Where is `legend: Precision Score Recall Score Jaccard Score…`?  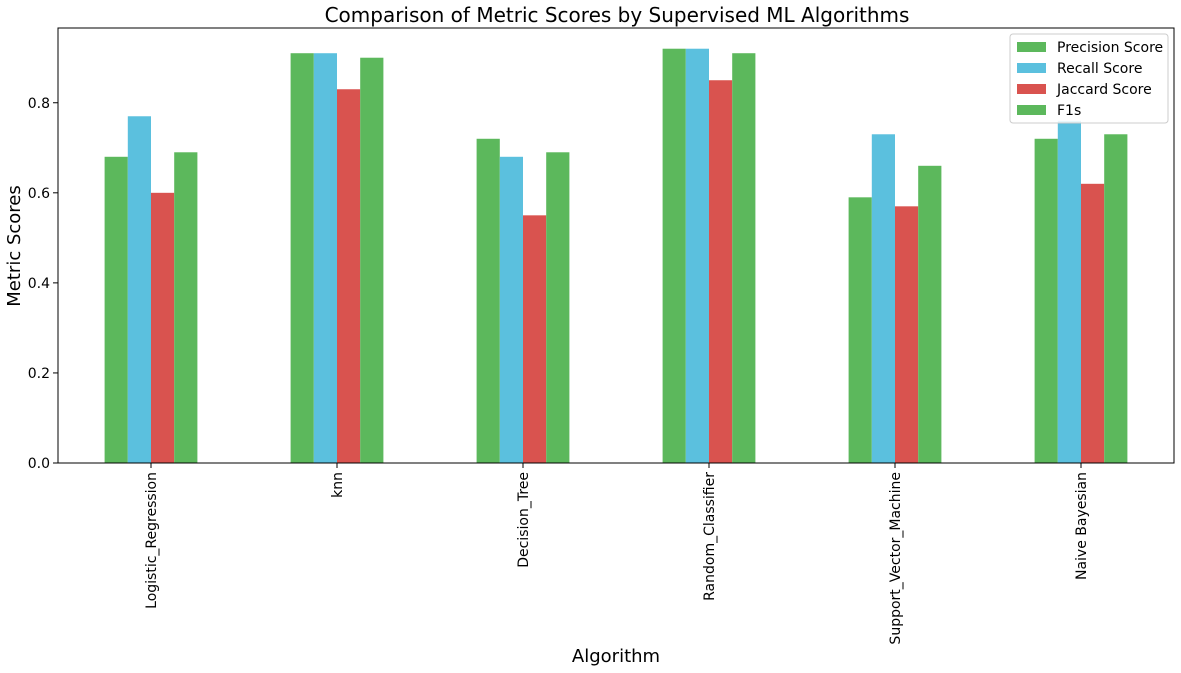
legend: Precision Score Recall Score Jaccard Score… is located at coordinates (1089, 78).